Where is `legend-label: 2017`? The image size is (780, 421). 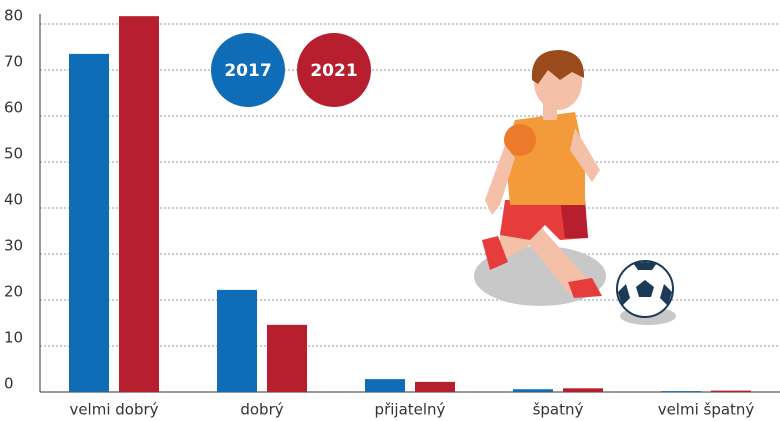
legend-label: 2017 is located at coordinates (247, 71).